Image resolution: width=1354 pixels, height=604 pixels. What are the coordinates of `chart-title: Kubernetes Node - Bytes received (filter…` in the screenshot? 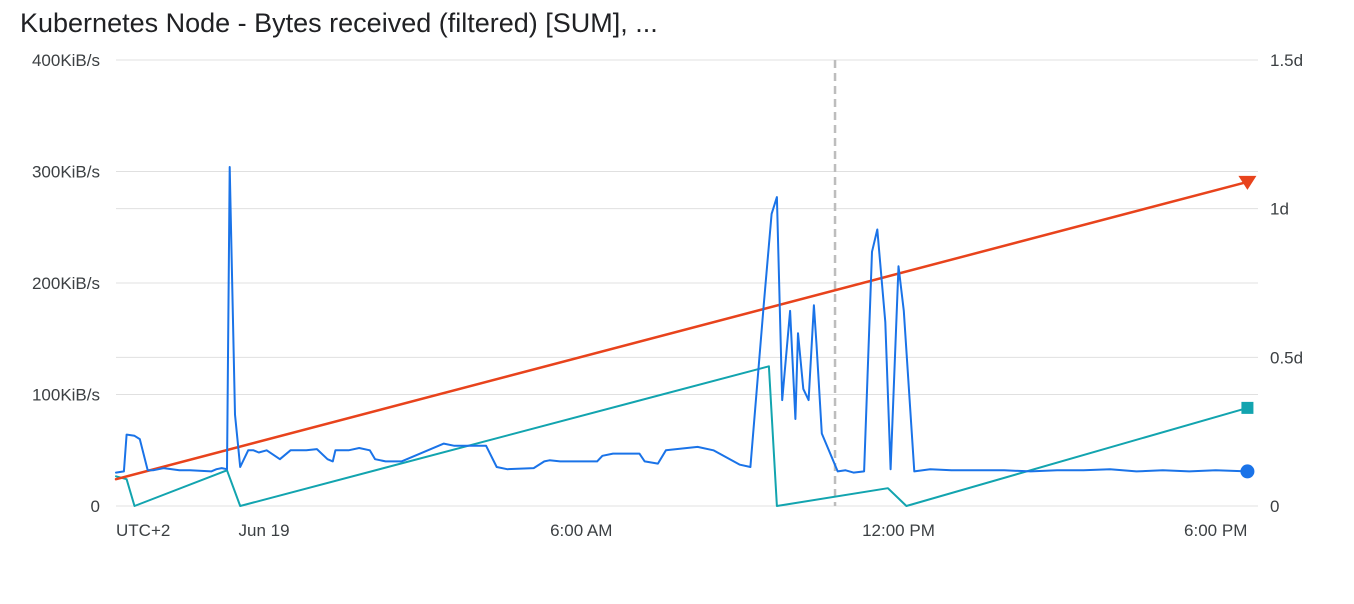 It's located at (339, 23).